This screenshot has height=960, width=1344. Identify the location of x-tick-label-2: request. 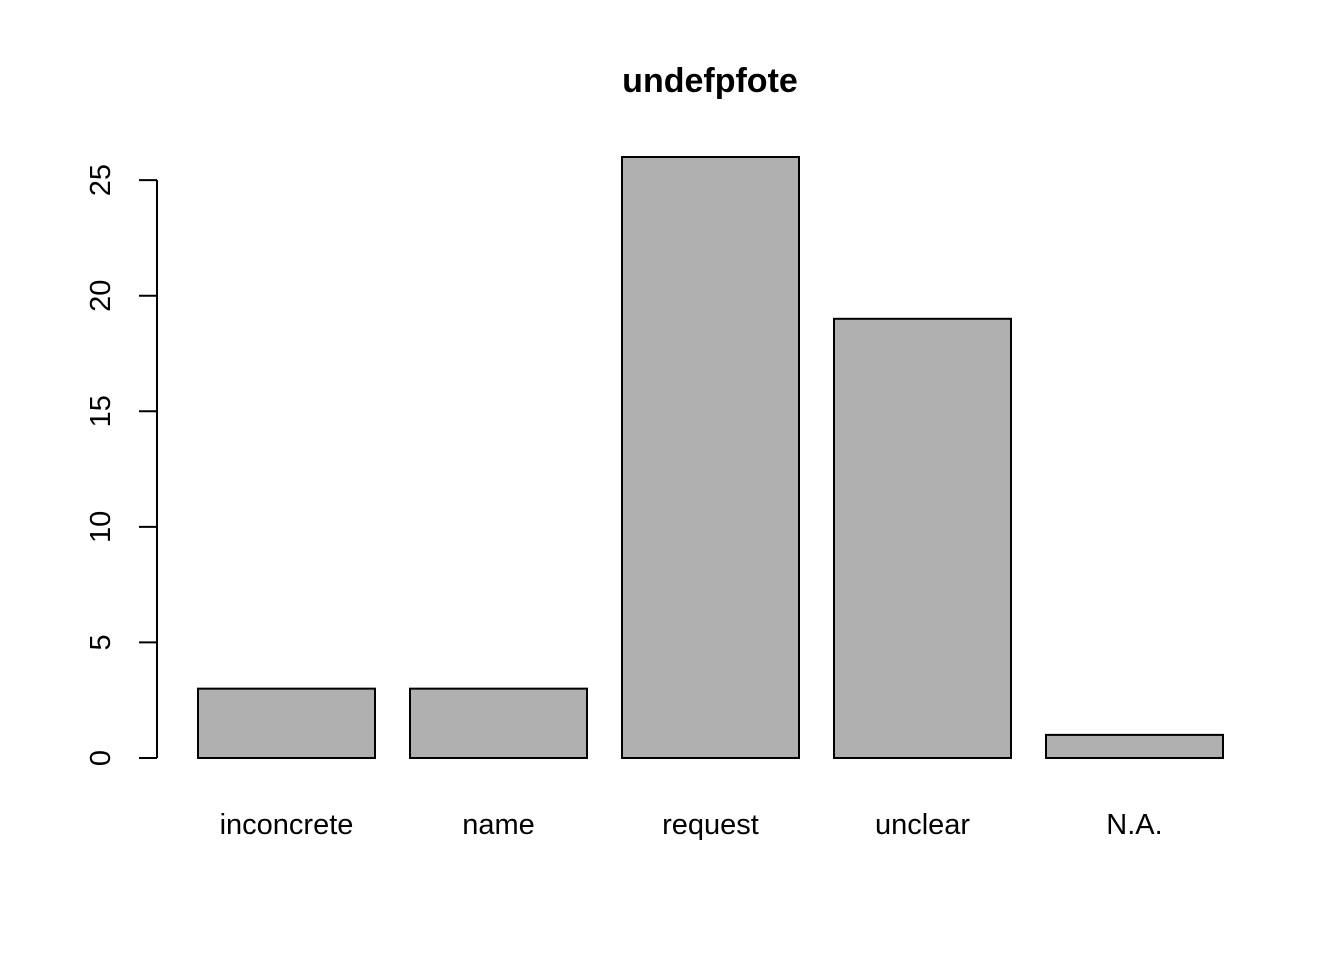
(710, 825).